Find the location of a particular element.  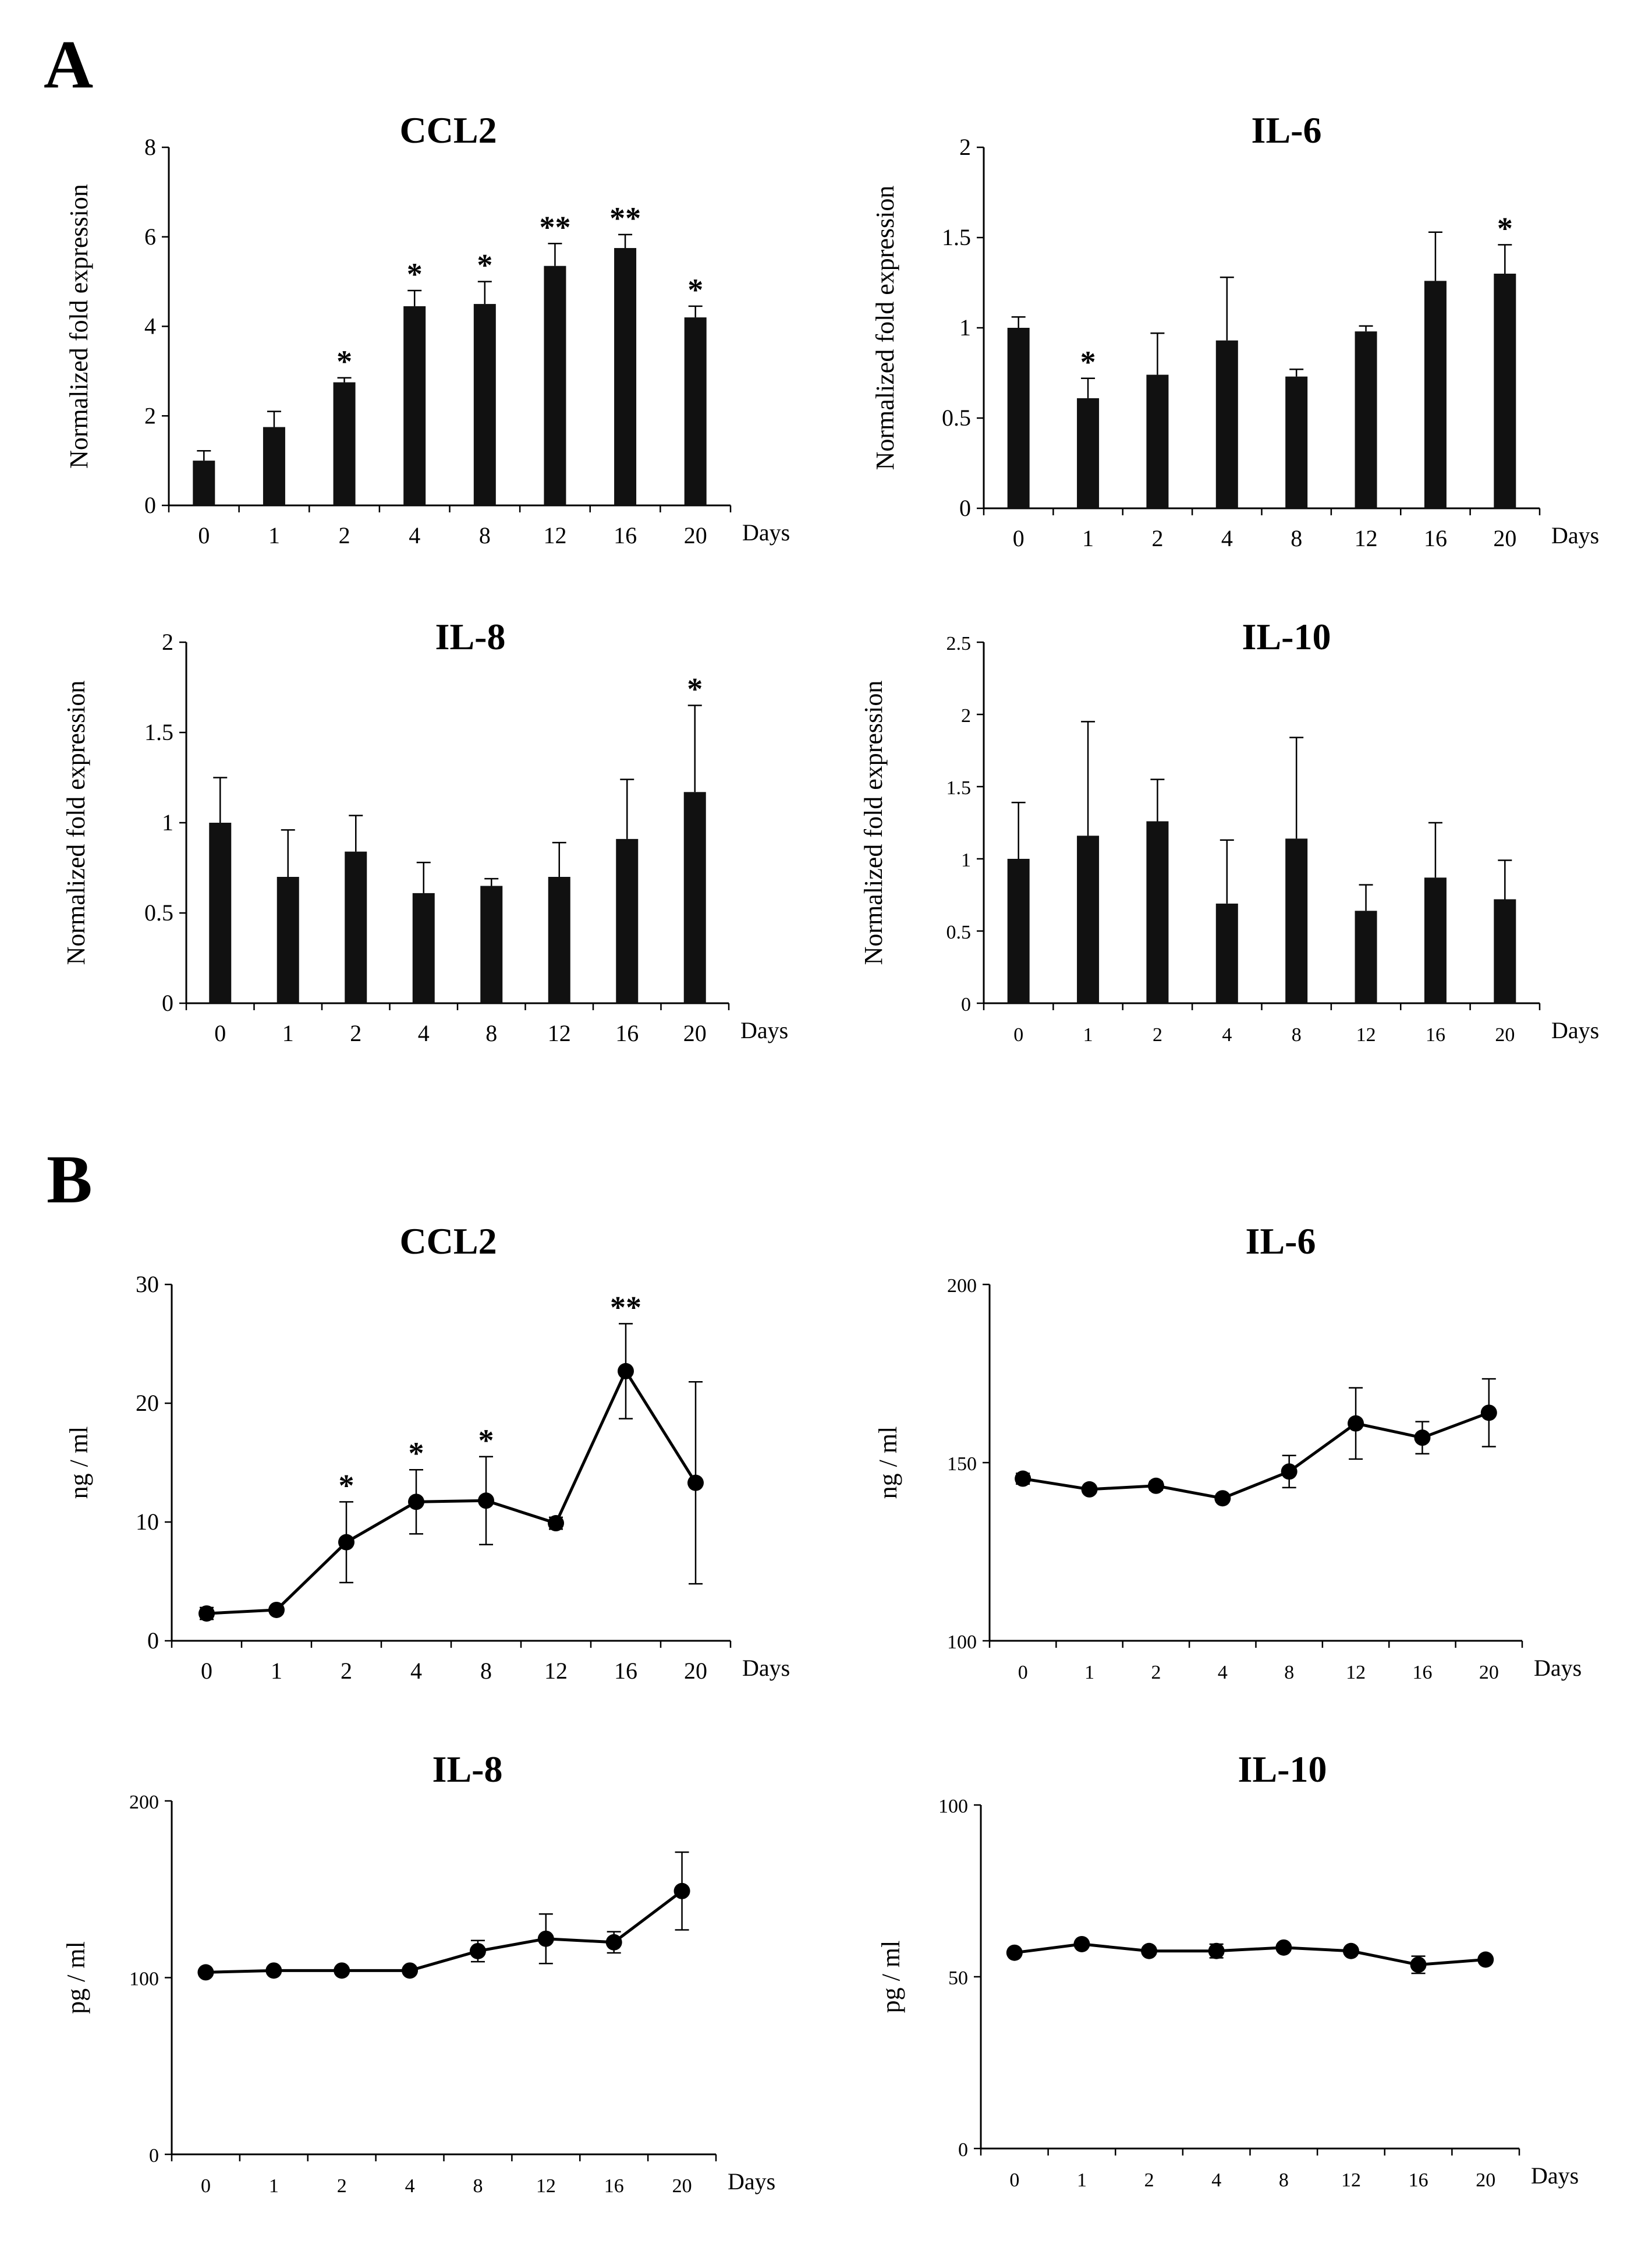

y-tick-label: 2 is located at coordinates (966, 716).